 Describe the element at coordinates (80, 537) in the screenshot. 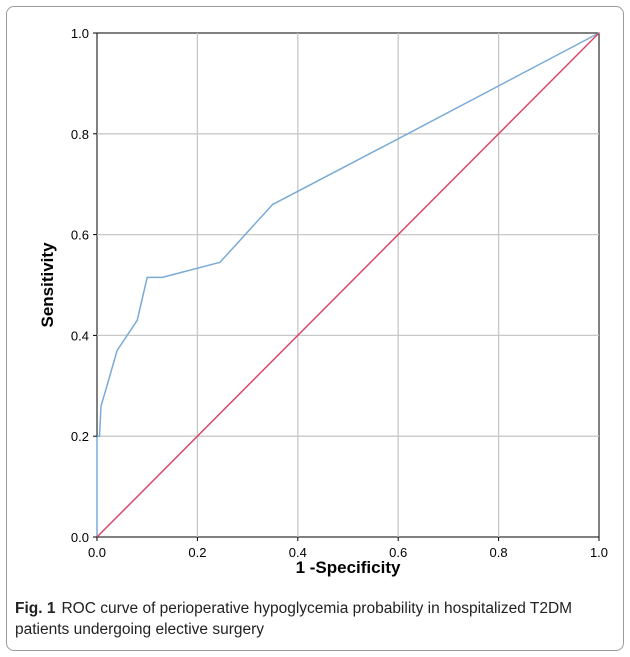

I see `y-tick-label: 0.0` at that location.